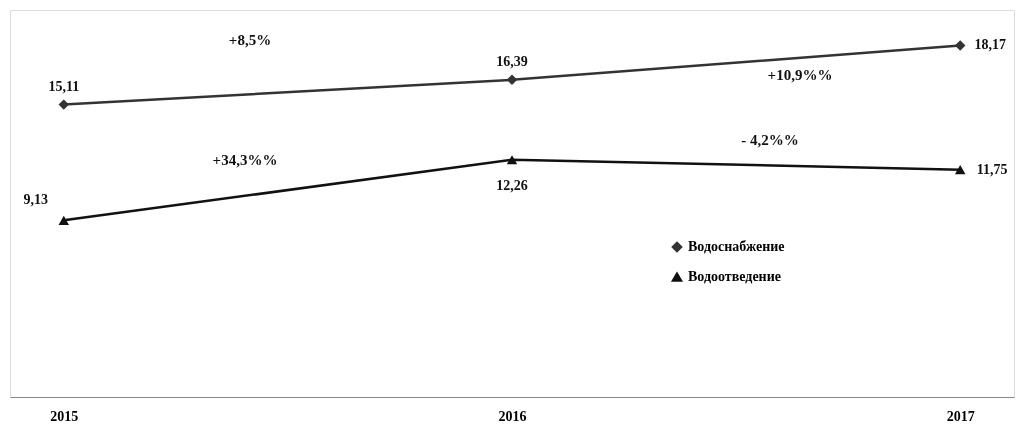 The width and height of the screenshot is (1024, 428). Describe the element at coordinates (992, 169) in the screenshot. I see `data-label: 11,75` at that location.